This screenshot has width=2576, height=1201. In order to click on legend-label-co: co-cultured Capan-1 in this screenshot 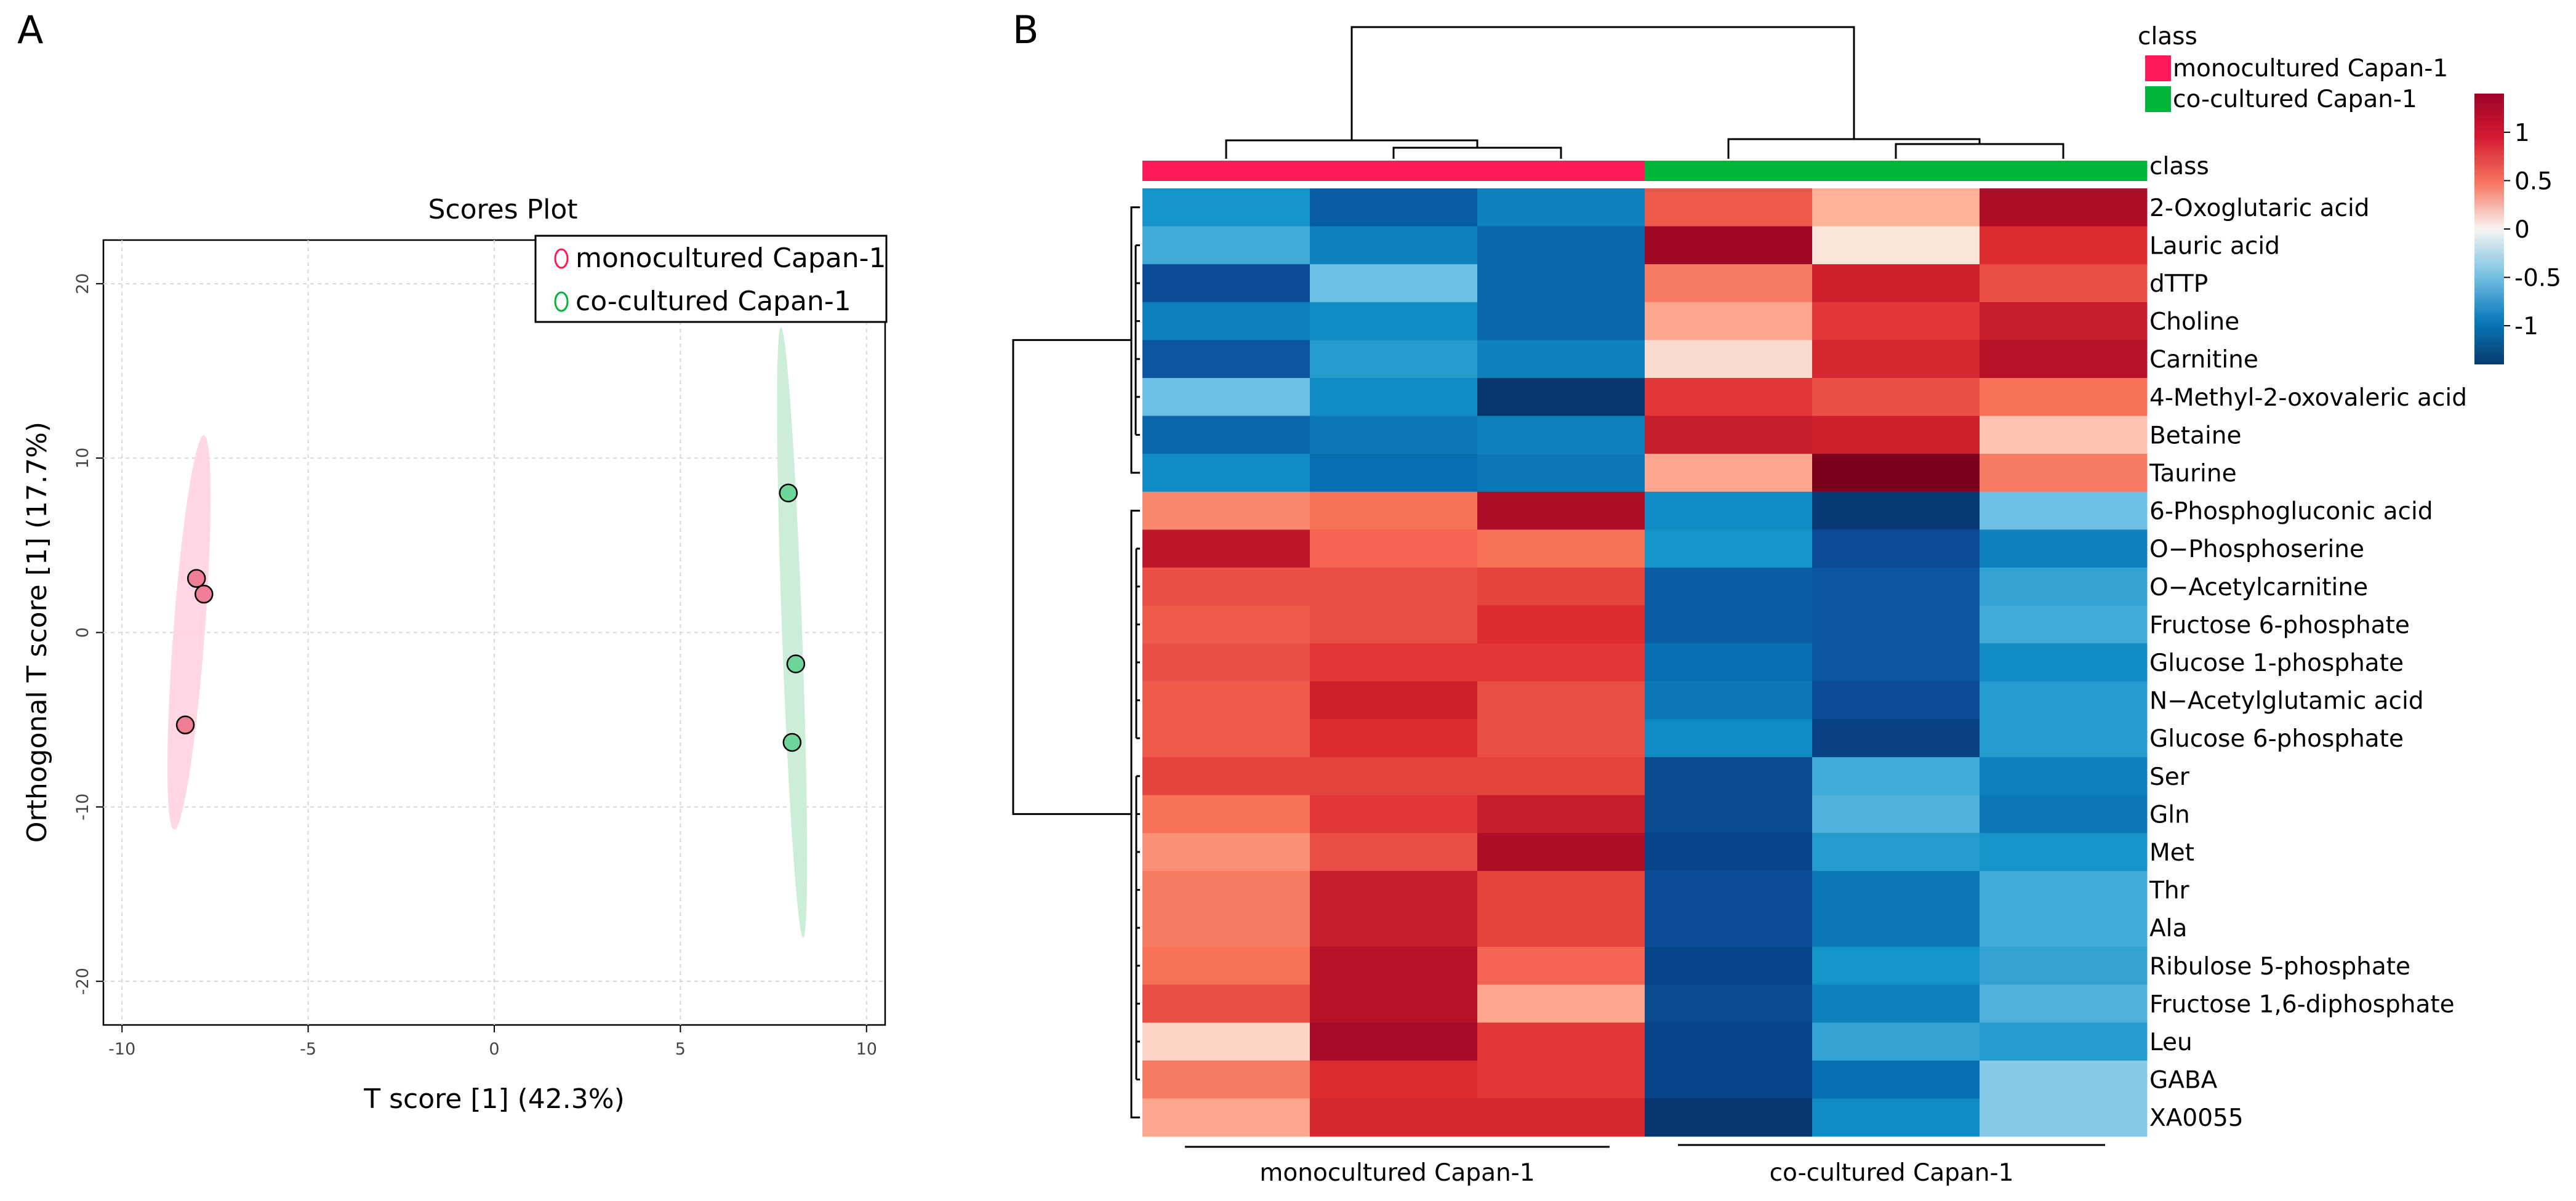, I will do `click(713, 301)`.